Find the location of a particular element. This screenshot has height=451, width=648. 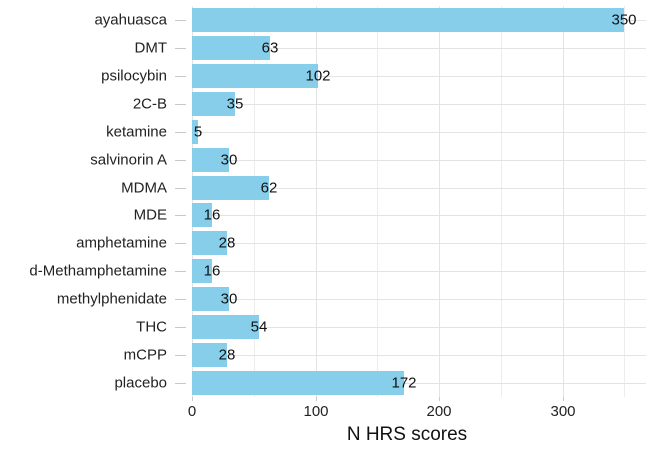

value-label: 63 is located at coordinates (270, 48).